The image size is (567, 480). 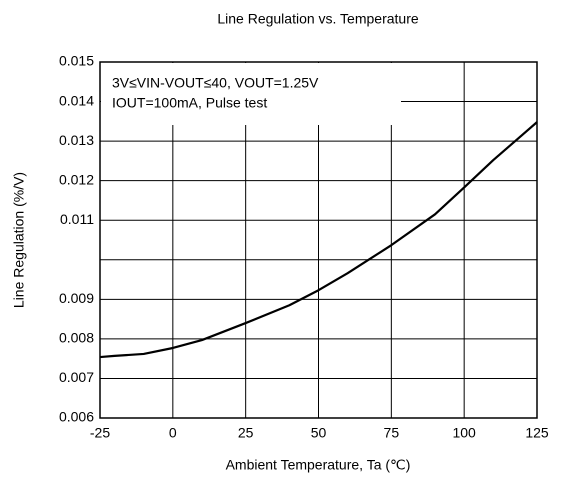 I want to click on x-tick-label: 25, so click(x=246, y=433).